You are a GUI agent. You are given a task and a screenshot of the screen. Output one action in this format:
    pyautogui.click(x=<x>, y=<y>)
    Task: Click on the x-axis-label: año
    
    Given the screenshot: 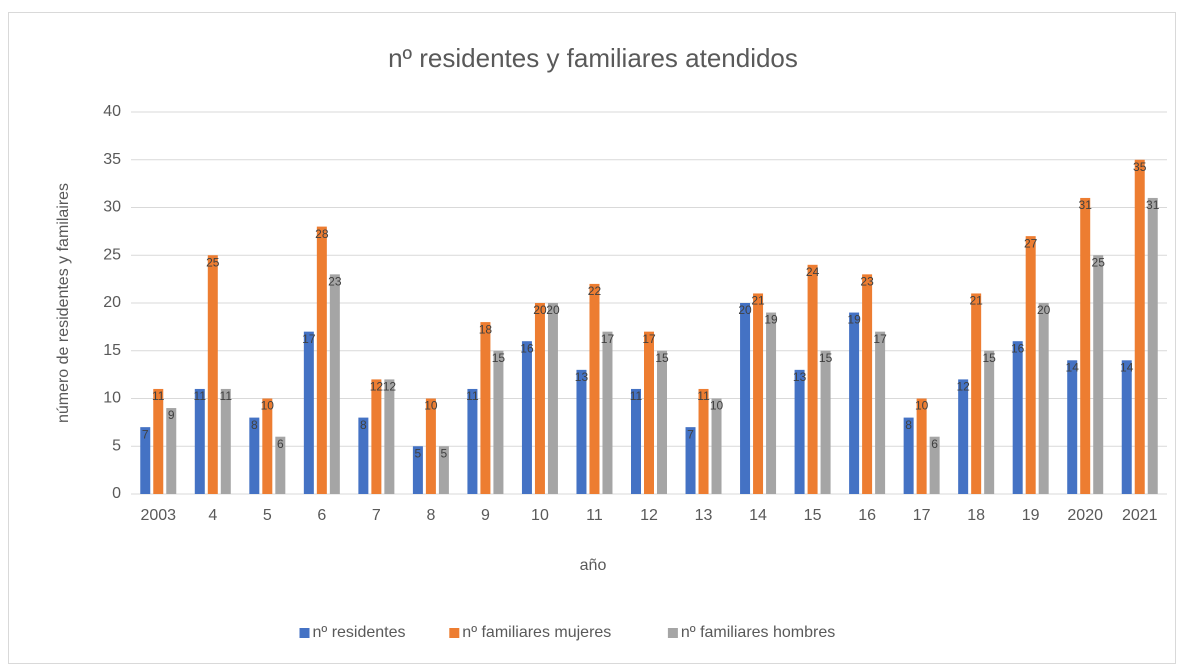 What is the action you would take?
    pyautogui.click(x=593, y=565)
    